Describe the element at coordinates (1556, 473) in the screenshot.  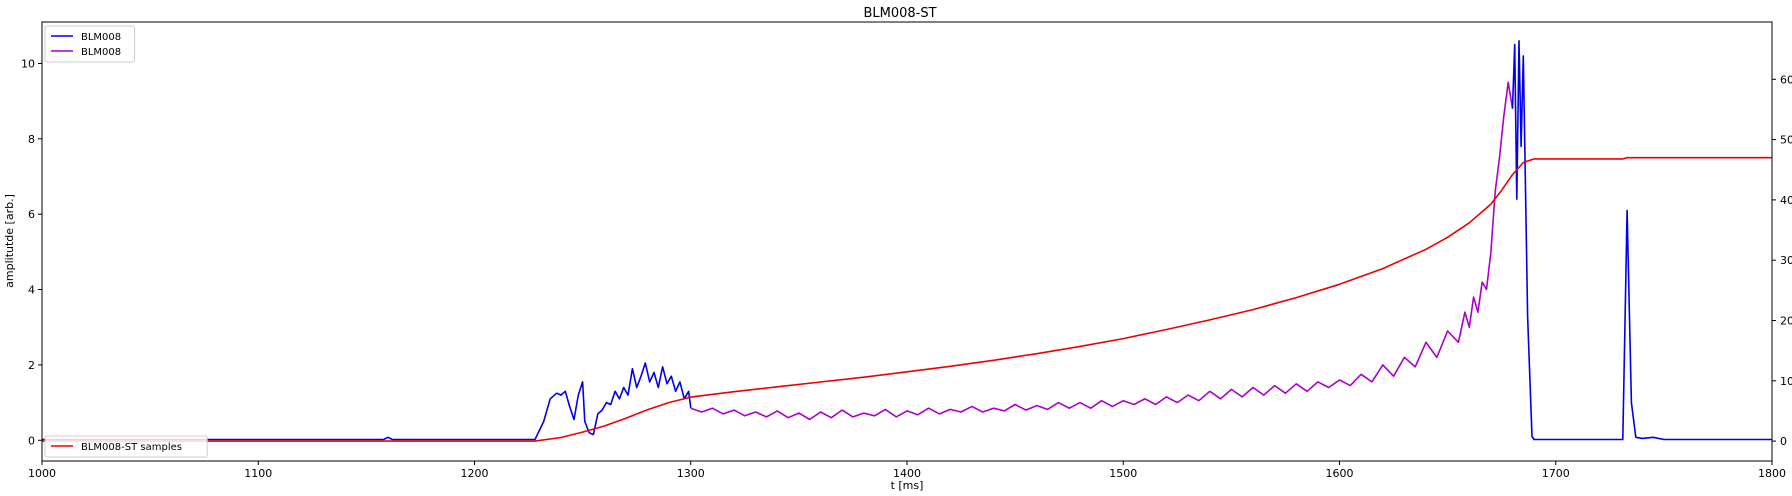
I see `x-tick-label: 1700` at that location.